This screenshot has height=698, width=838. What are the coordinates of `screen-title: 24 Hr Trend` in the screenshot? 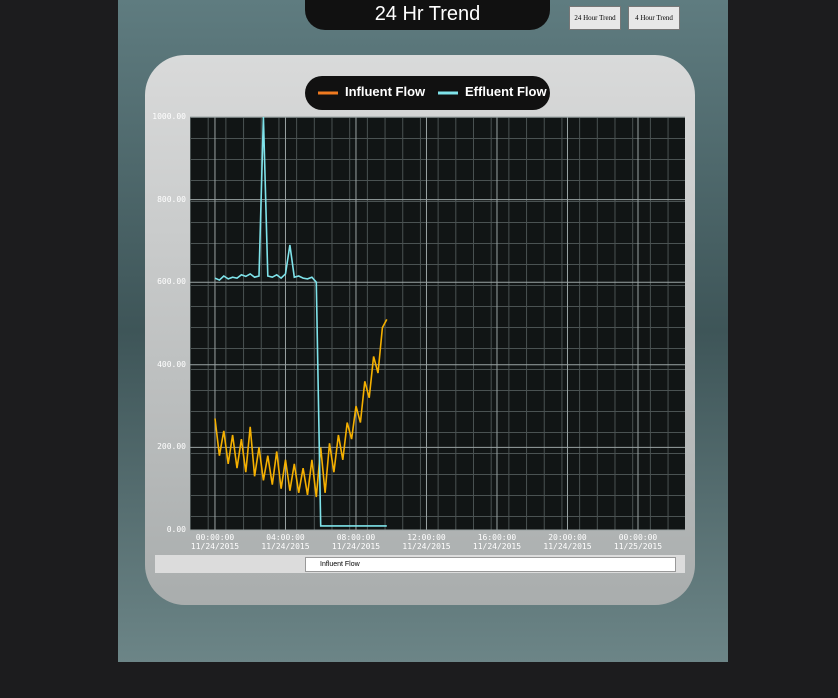 It's located at (427, 15).